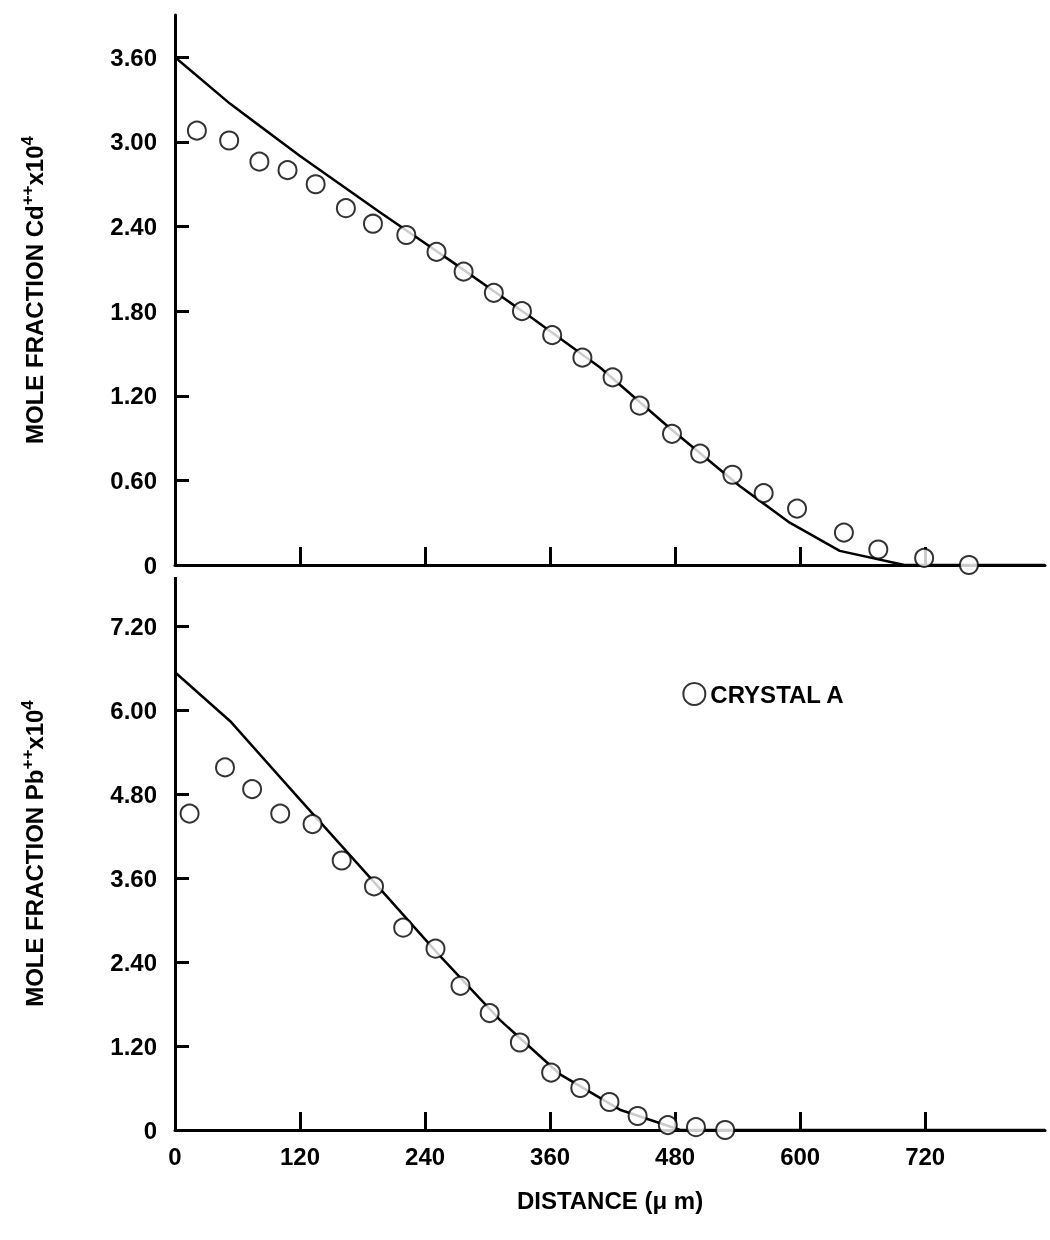 This screenshot has height=1240, width=1050. What do you see at coordinates (133, 710) in the screenshot?
I see `y-tick-label: 6.00` at bounding box center [133, 710].